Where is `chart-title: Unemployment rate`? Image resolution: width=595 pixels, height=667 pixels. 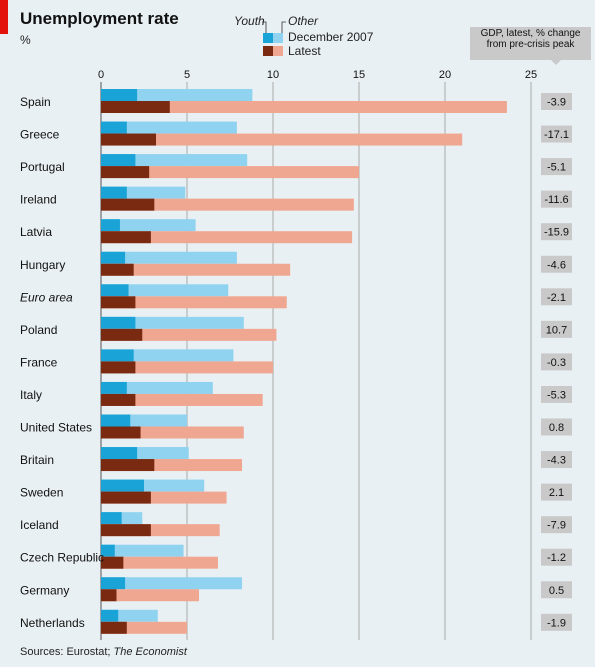 chart-title: Unemployment rate is located at coordinates (99, 18).